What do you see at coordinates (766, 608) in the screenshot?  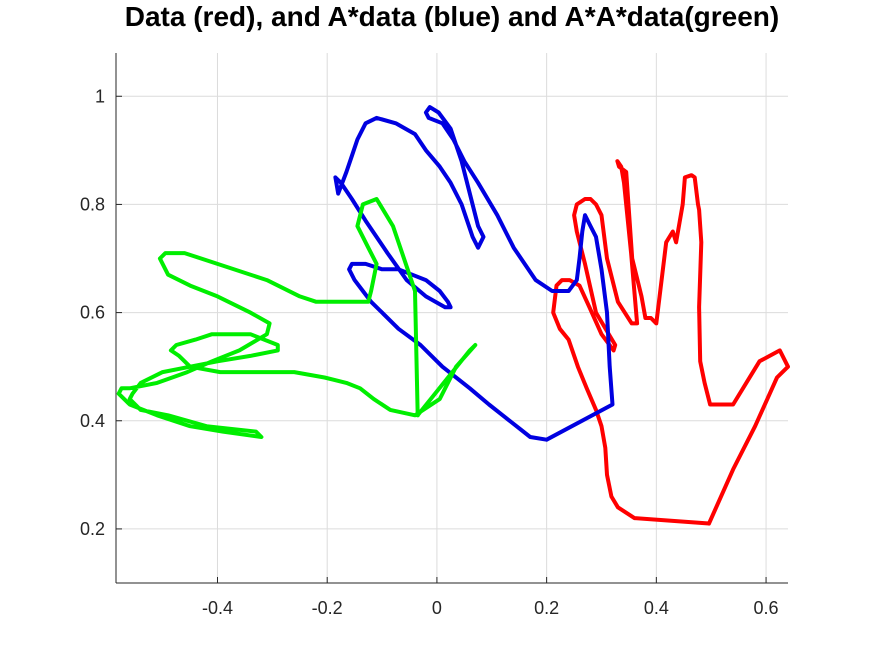 I see `x-tick-label: 0.6` at bounding box center [766, 608].